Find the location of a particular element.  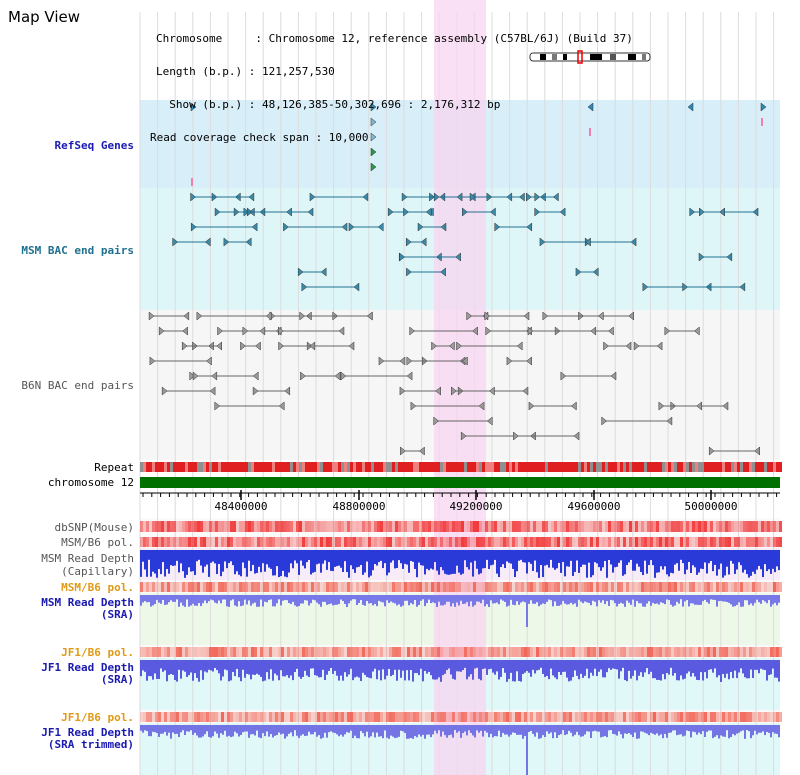

msm-bac-end is located at coordinates (248, 242).